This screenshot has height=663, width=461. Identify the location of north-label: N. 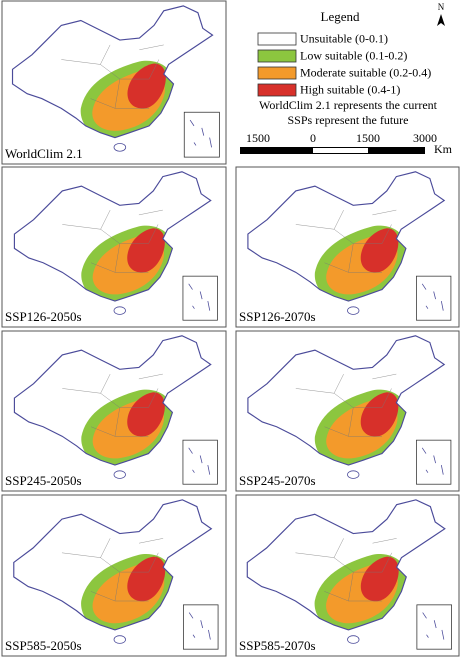
(441, 7).